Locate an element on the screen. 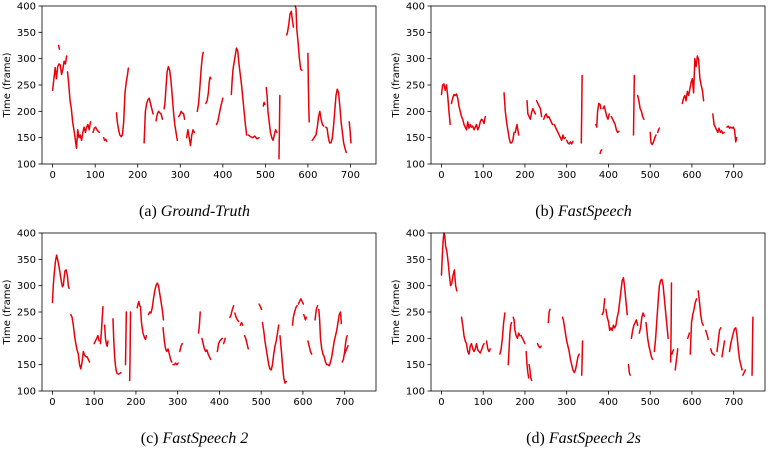  y-tick-label: 200 is located at coordinates (415, 112).